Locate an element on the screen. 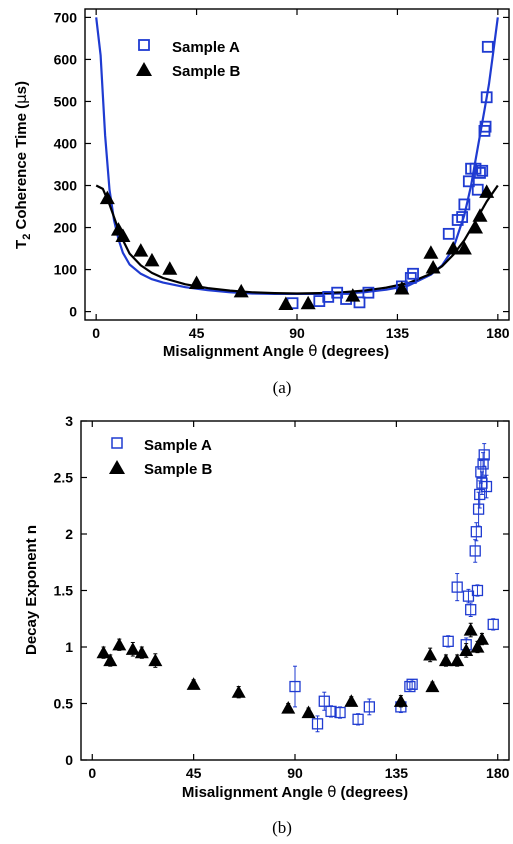  theta-symbol-b: θ is located at coordinates (331, 792).